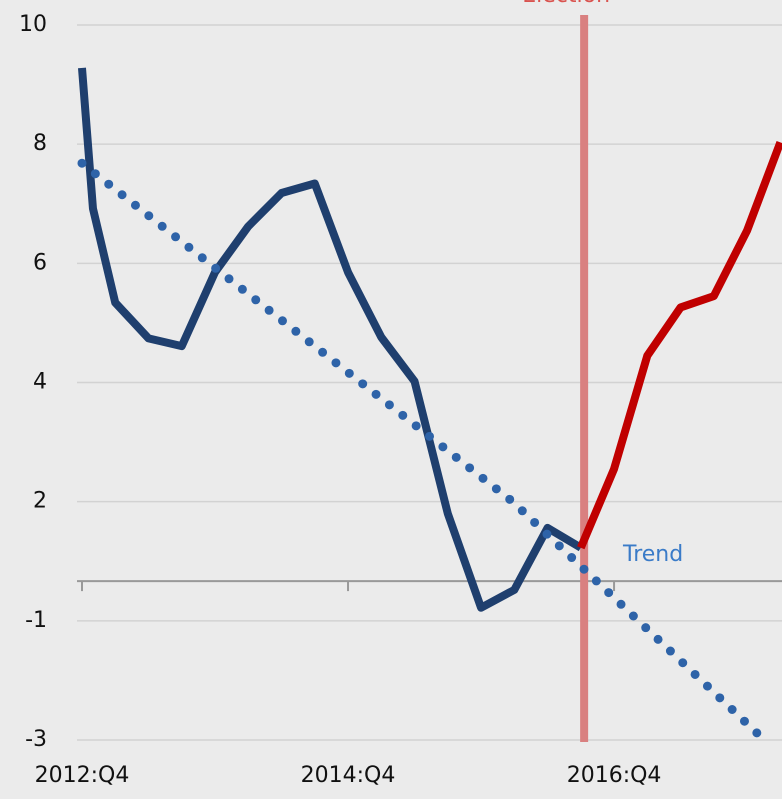 The image size is (782, 799). Describe the element at coordinates (36, 620) in the screenshot. I see `y-tick-label: -1` at that location.